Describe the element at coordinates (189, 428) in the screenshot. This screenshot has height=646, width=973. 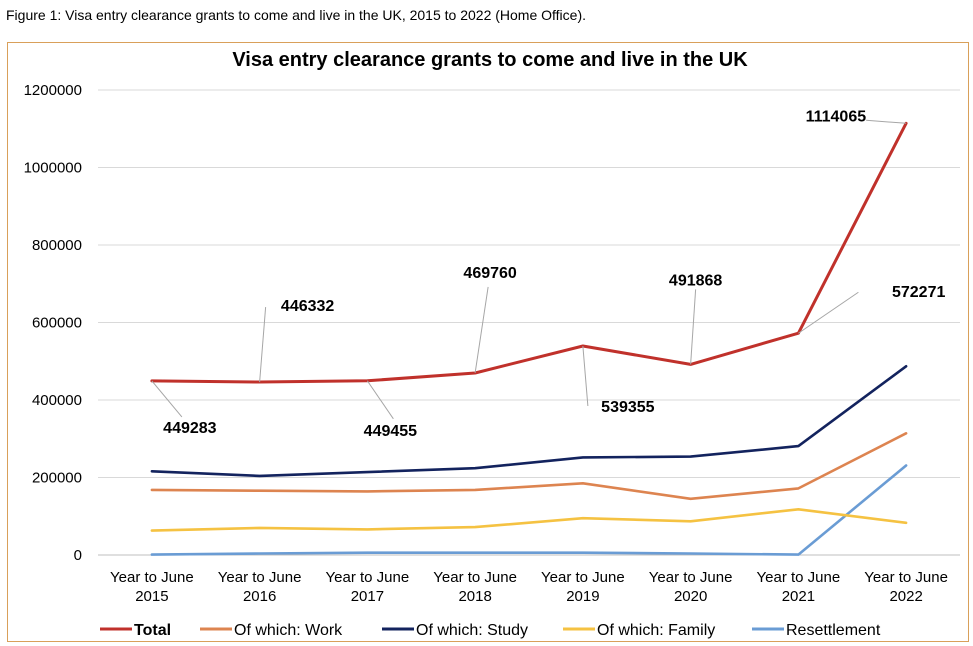
I see `data-label-total: 449283` at that location.